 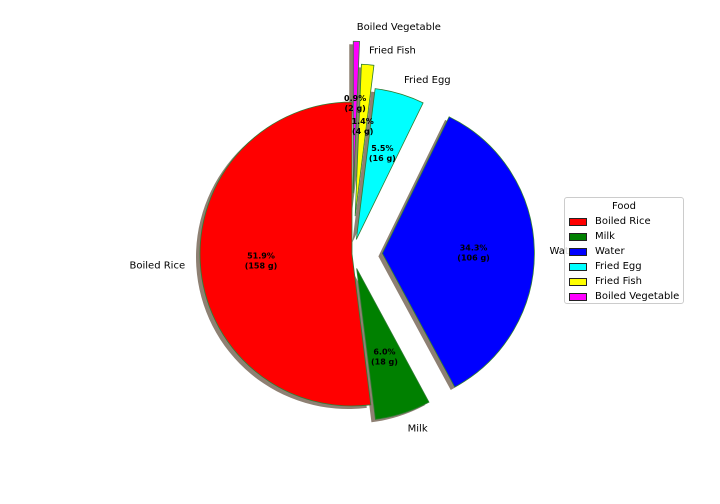 What do you see at coordinates (364, 140) in the screenshot?
I see `pie-slice-fried-fish` at bounding box center [364, 140].